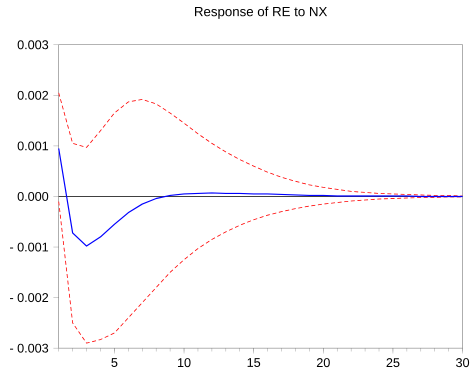 Image resolution: width=474 pixels, height=384 pixels. Describe the element at coordinates (29, 348) in the screenshot. I see `y-tick-label: - 0.003` at that location.